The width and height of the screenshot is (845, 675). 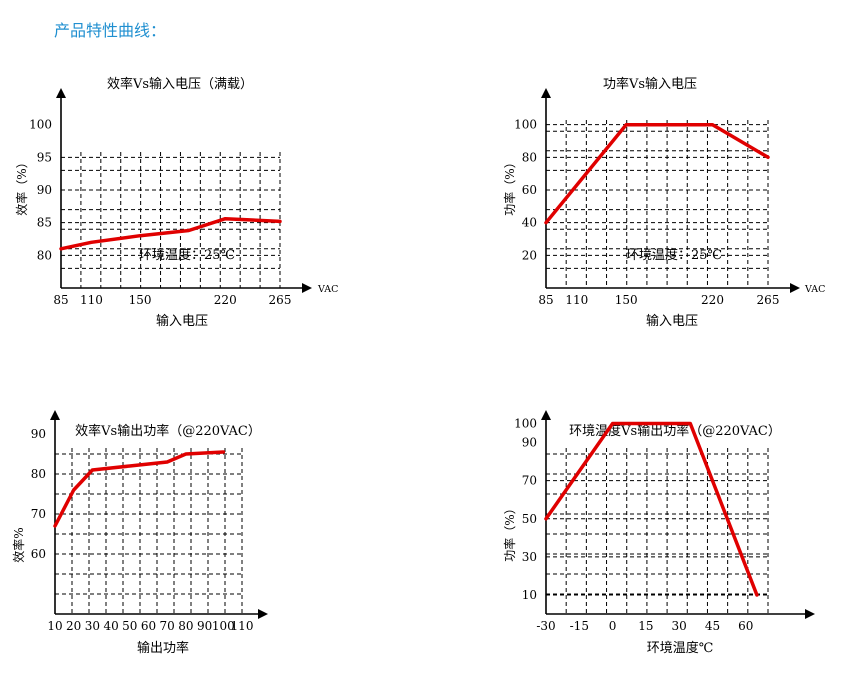 What do you see at coordinates (110, 30) in the screenshot?
I see `page-heading: 产品特性曲线：` at bounding box center [110, 30].